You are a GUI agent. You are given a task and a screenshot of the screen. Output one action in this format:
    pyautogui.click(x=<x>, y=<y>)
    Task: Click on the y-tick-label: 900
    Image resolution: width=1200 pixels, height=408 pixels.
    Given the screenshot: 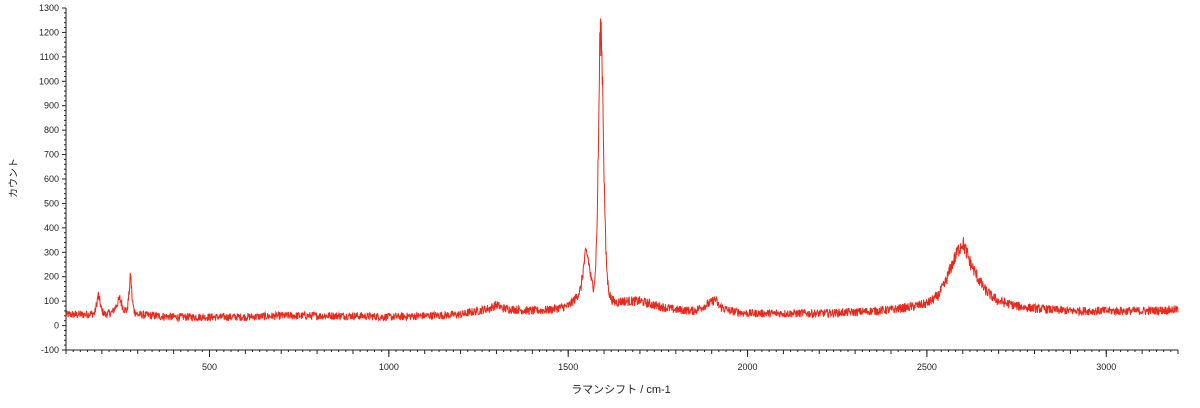 What is the action you would take?
    pyautogui.click(x=51, y=106)
    